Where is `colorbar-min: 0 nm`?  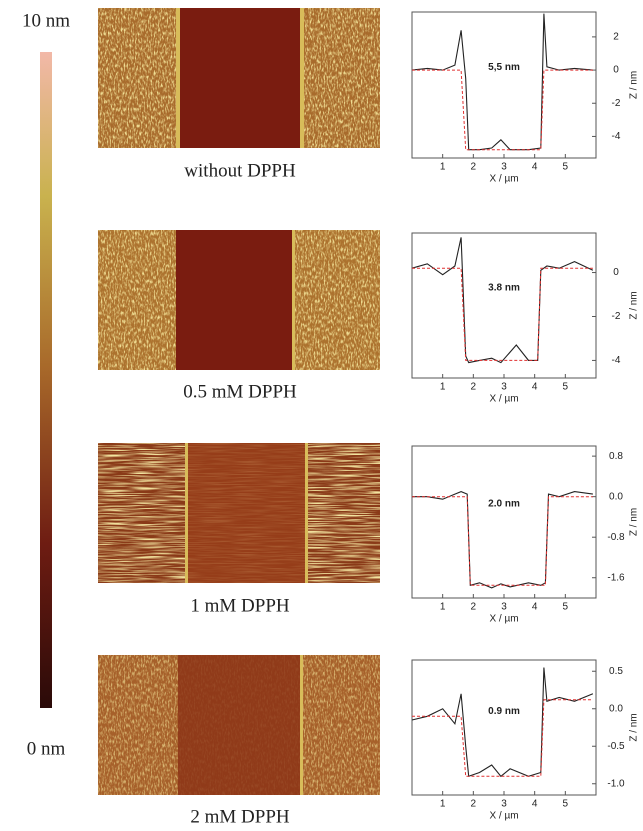
colorbar-min: 0 nm is located at coordinates (46, 748).